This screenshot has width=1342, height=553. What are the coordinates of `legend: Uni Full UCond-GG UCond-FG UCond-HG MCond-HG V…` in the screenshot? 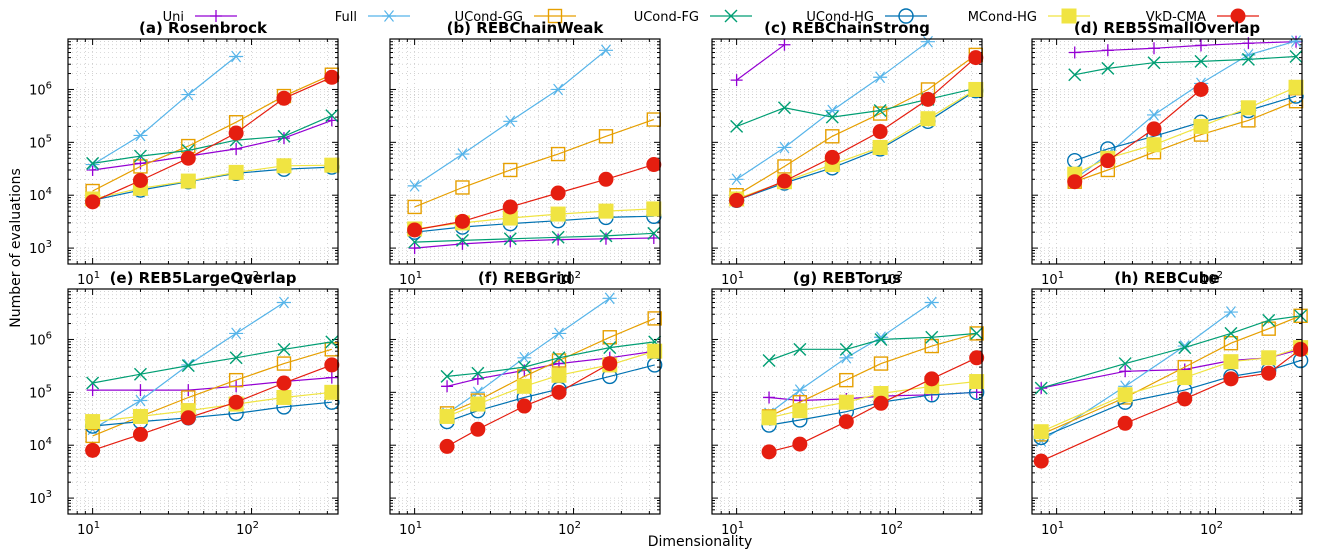 It's located at (711, 16).